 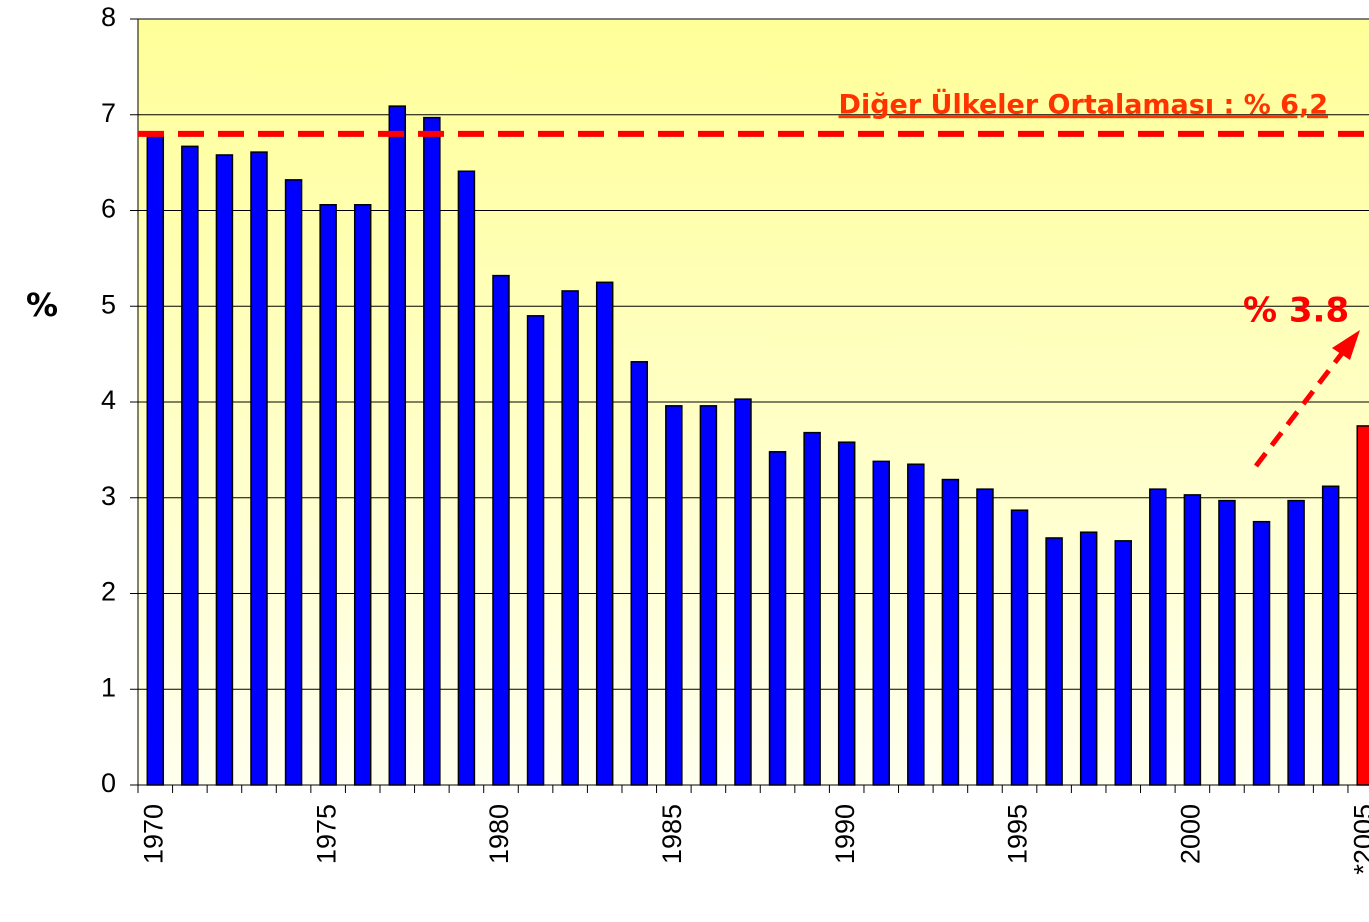 What do you see at coordinates (499, 834) in the screenshot?
I see `x-tick-label: 1980` at bounding box center [499, 834].